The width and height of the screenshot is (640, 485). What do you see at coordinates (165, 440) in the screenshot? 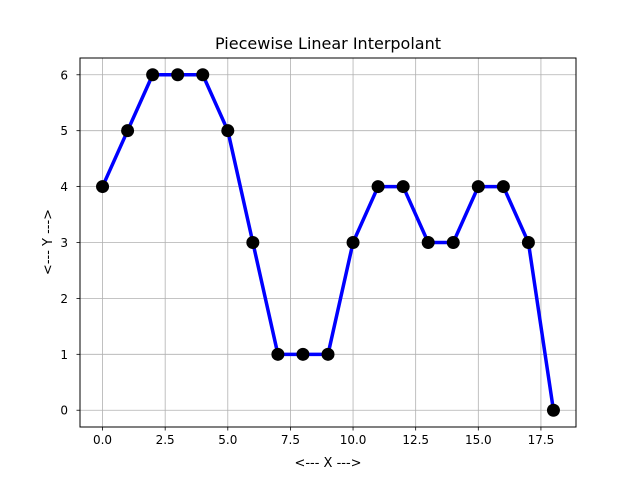
I see `x-tick-label: 2.5` at bounding box center [165, 440].